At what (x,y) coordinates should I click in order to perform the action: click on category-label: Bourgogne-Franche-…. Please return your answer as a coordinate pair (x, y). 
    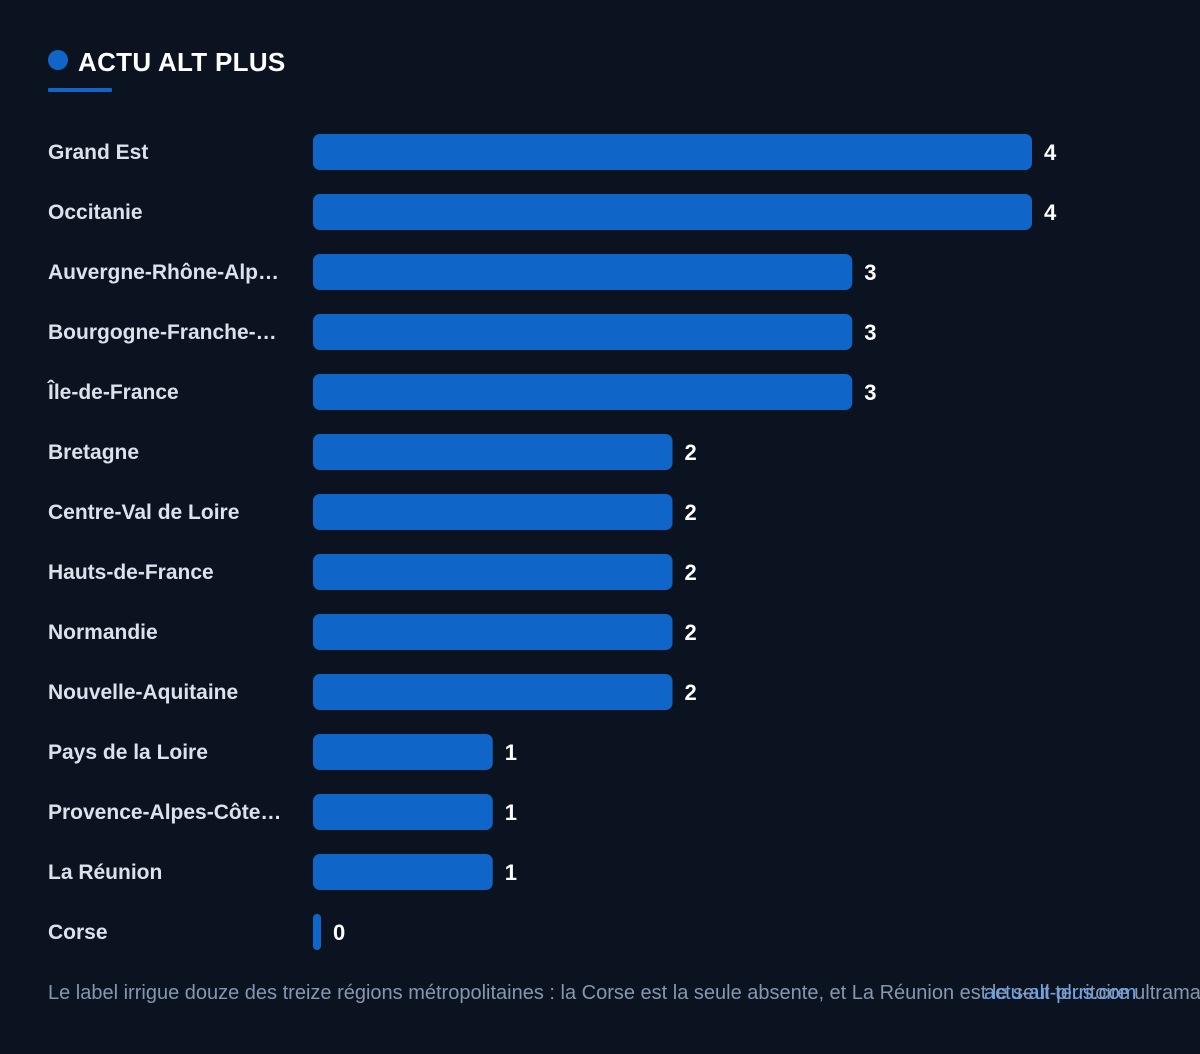
    Looking at the image, I should click on (162, 332).